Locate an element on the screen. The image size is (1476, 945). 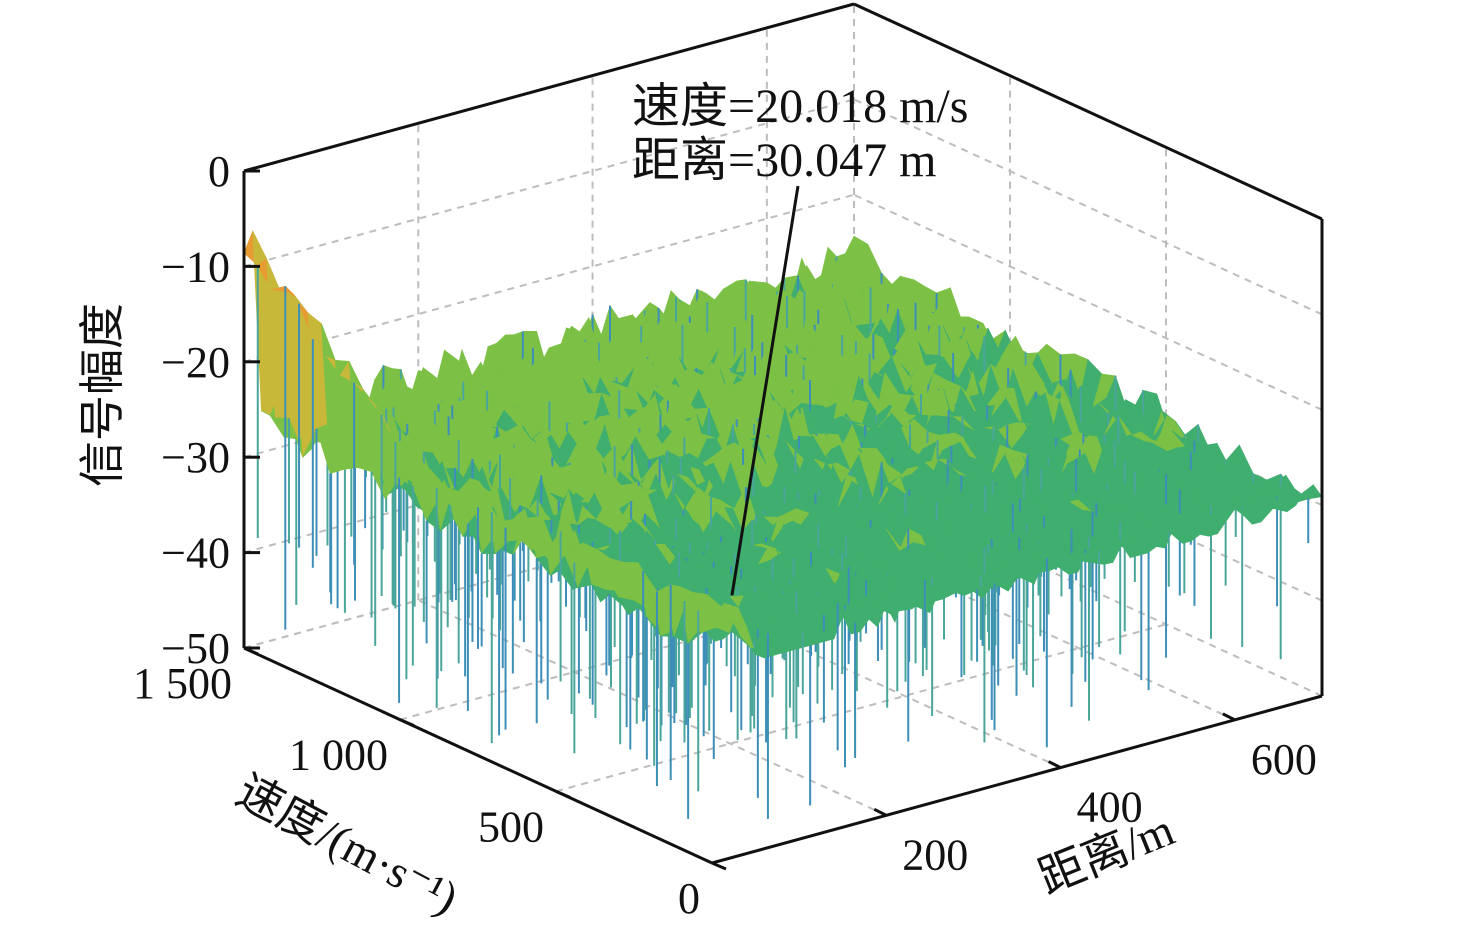
z-tick-2: −20 is located at coordinates (195, 362).